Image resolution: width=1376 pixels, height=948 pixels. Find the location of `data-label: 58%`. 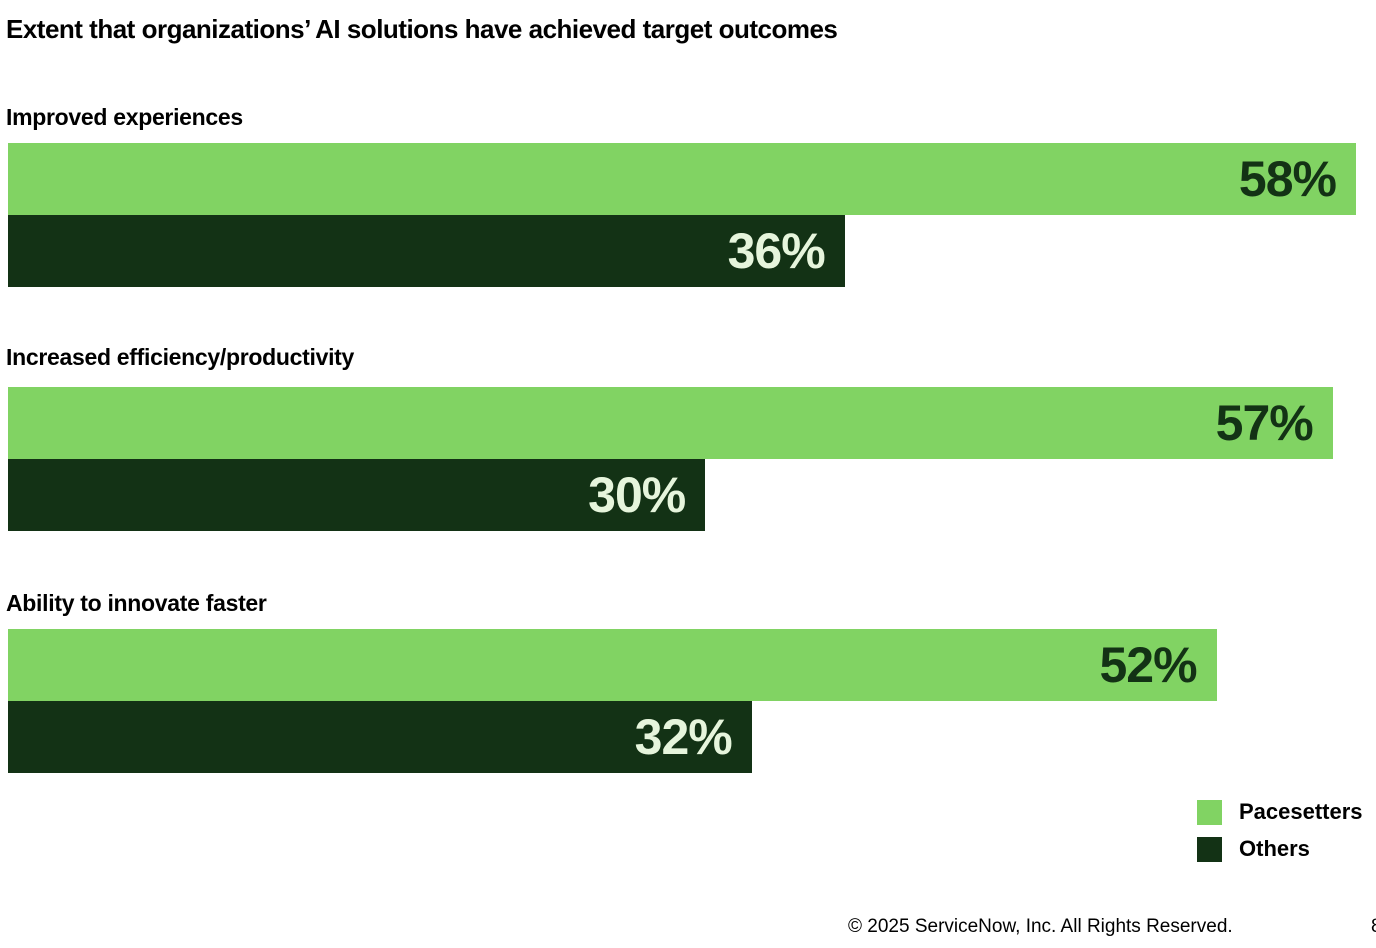

data-label: 58% is located at coordinates (1287, 179).